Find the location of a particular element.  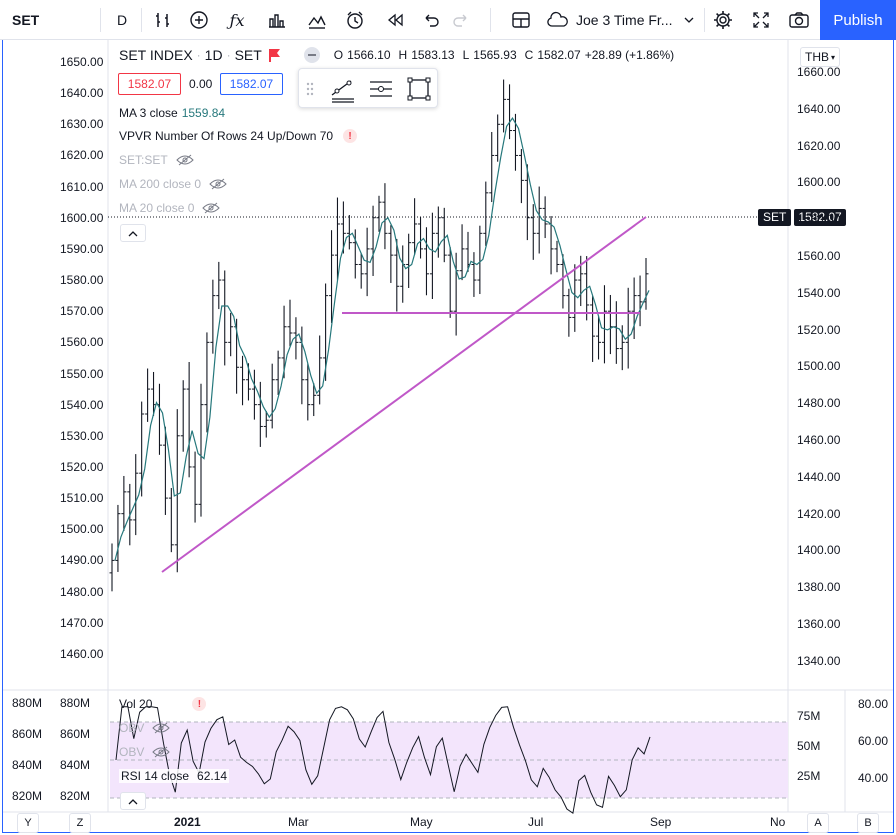

right-axis-tick: 1440.00 is located at coordinates (819, 476).